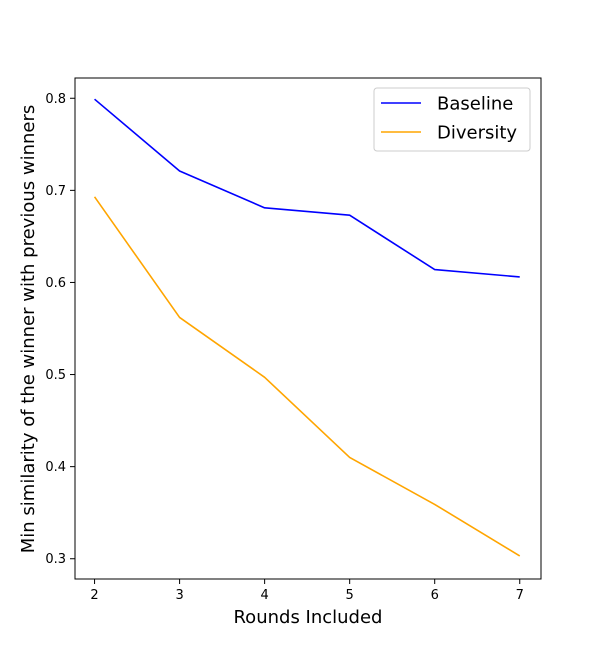 This screenshot has width=600, height=650. Describe the element at coordinates (55, 283) in the screenshot. I see `y-tick-label: 0.6` at that location.